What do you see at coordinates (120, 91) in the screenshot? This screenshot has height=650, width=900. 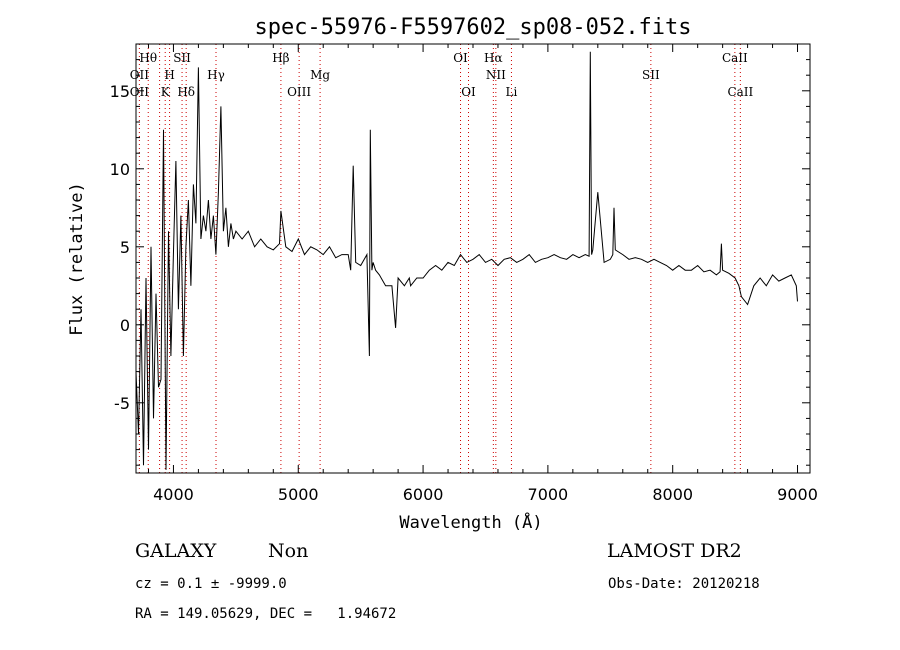 I see `y-tick-label: 15` at bounding box center [120, 91].